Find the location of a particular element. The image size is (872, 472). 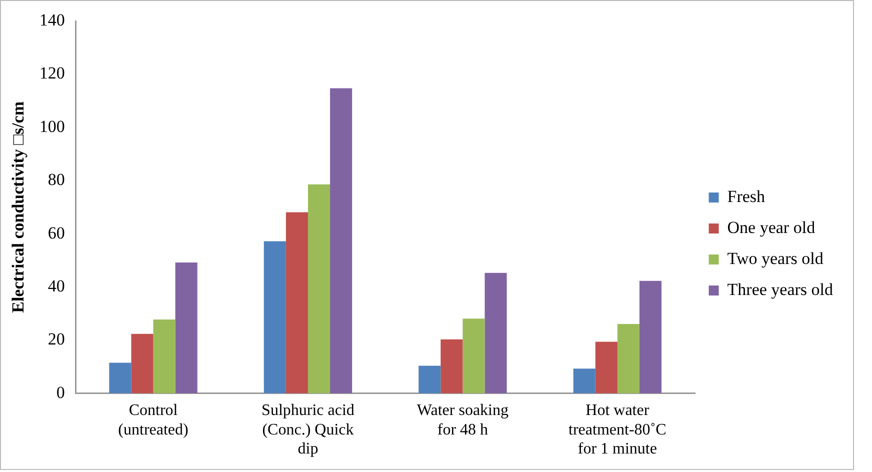

y-tick-label: 60 is located at coordinates (56, 232).